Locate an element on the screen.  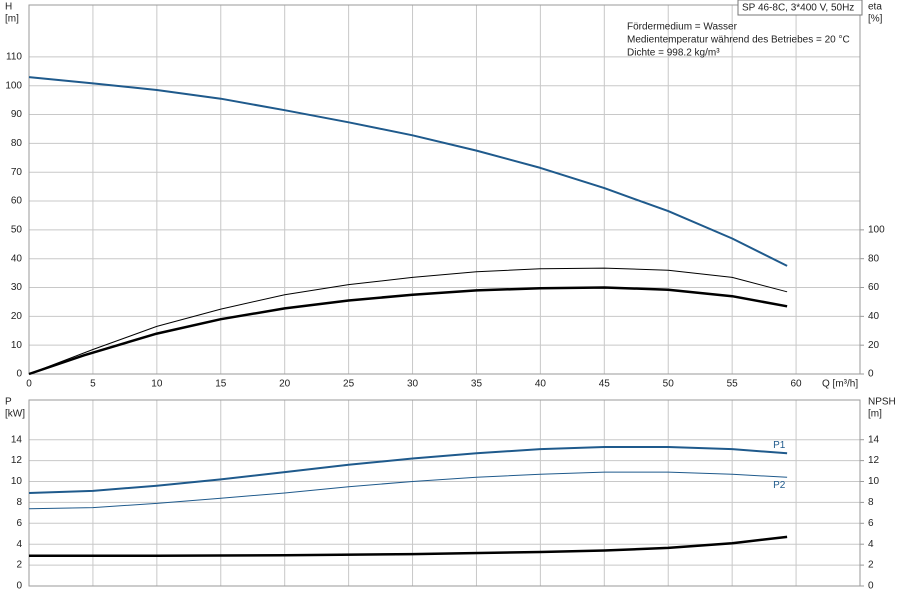
y2-tick-label: 10 is located at coordinates (874, 481).